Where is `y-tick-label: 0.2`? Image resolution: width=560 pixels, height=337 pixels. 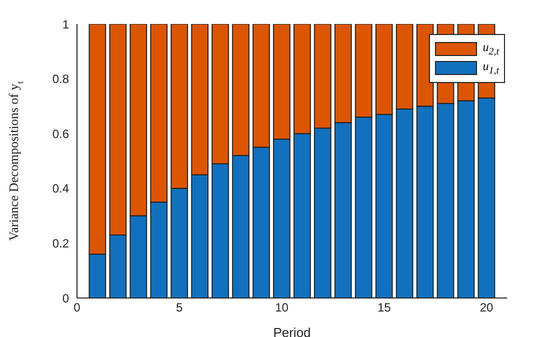
y-tick-label: 0.2 is located at coordinates (61, 243).